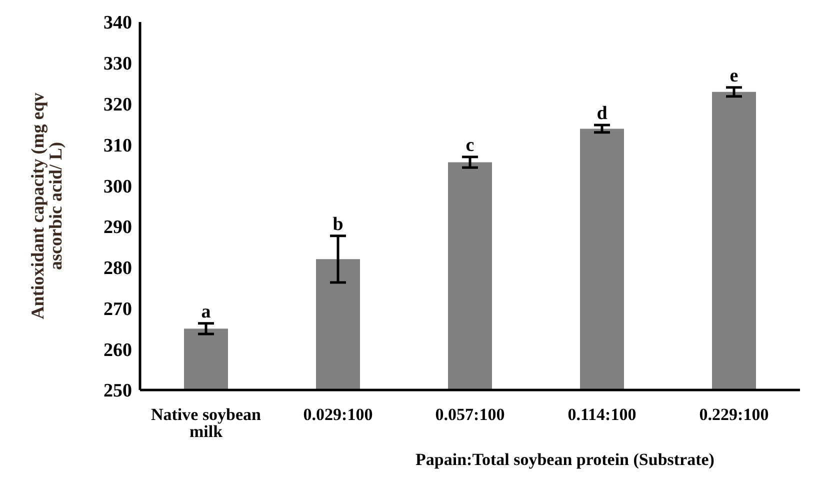  What do you see at coordinates (46, 206) in the screenshot?
I see `y-axis-title: Antioxidant capacity (mg eqv ascorbic acid/ L)` at bounding box center [46, 206].